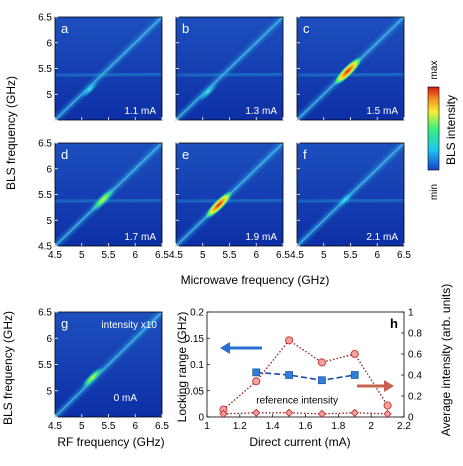 The width and height of the screenshot is (463, 466). I want to click on y-tick-label: 0, so click(201, 418).